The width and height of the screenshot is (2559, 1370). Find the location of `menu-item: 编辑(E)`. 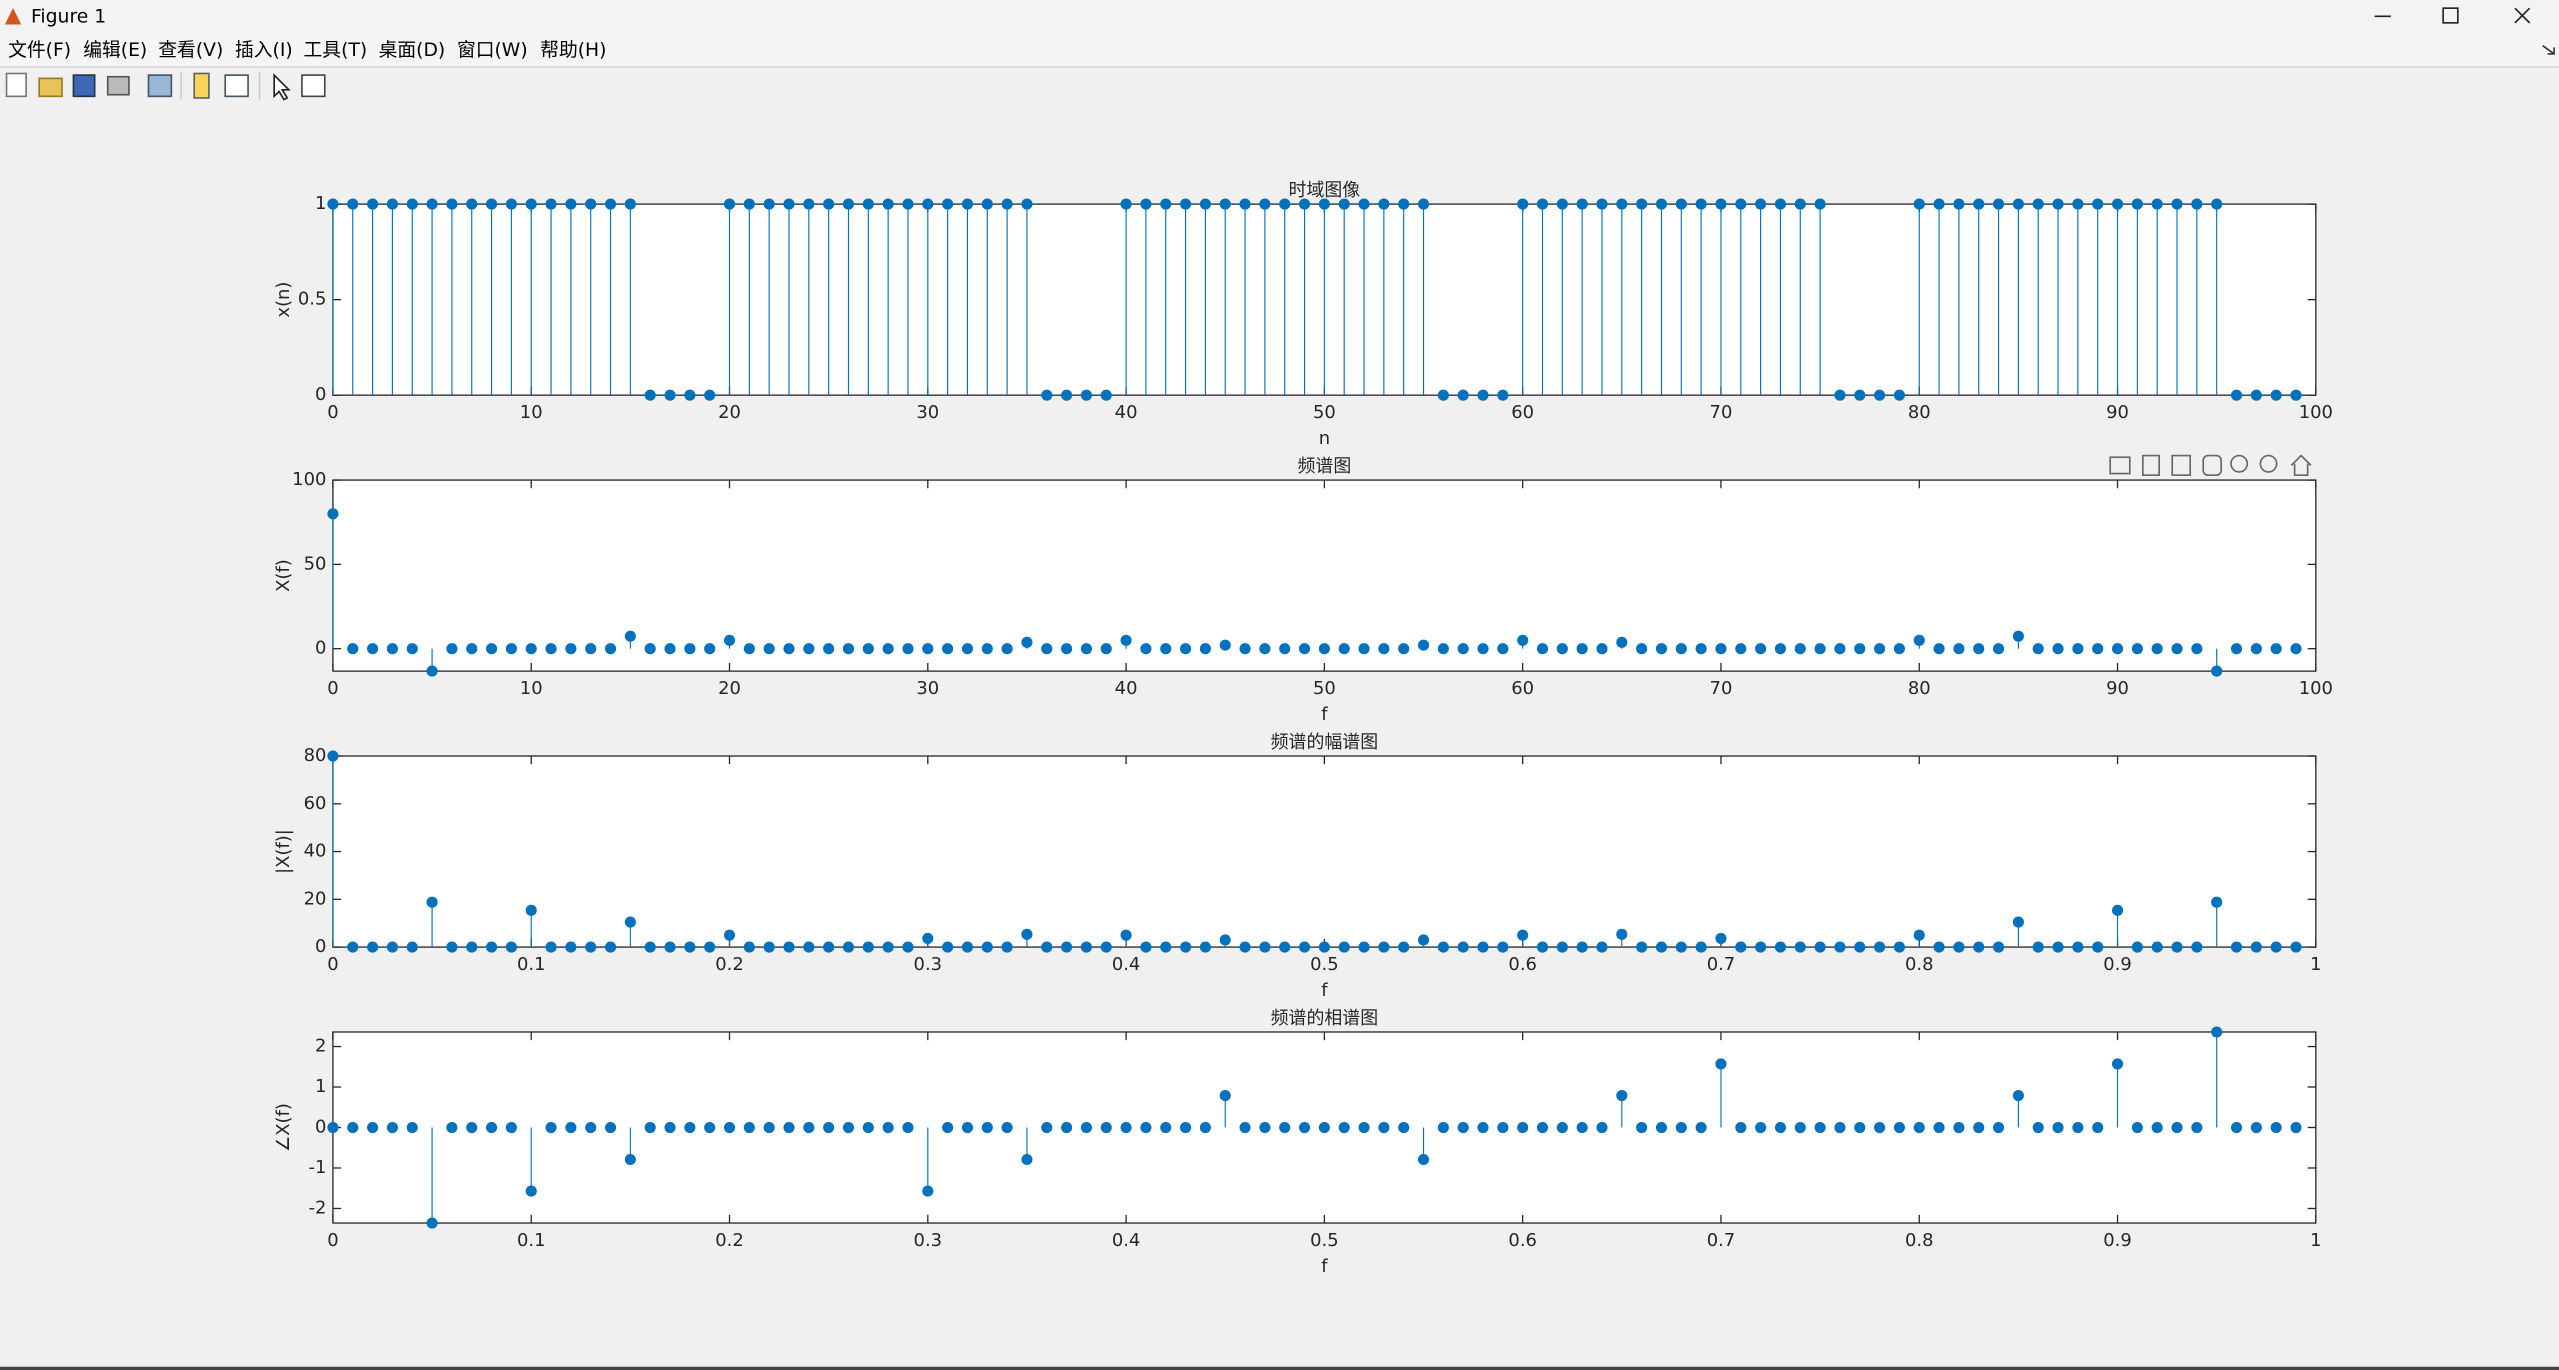

menu-item: 编辑(E) is located at coordinates (115, 50).